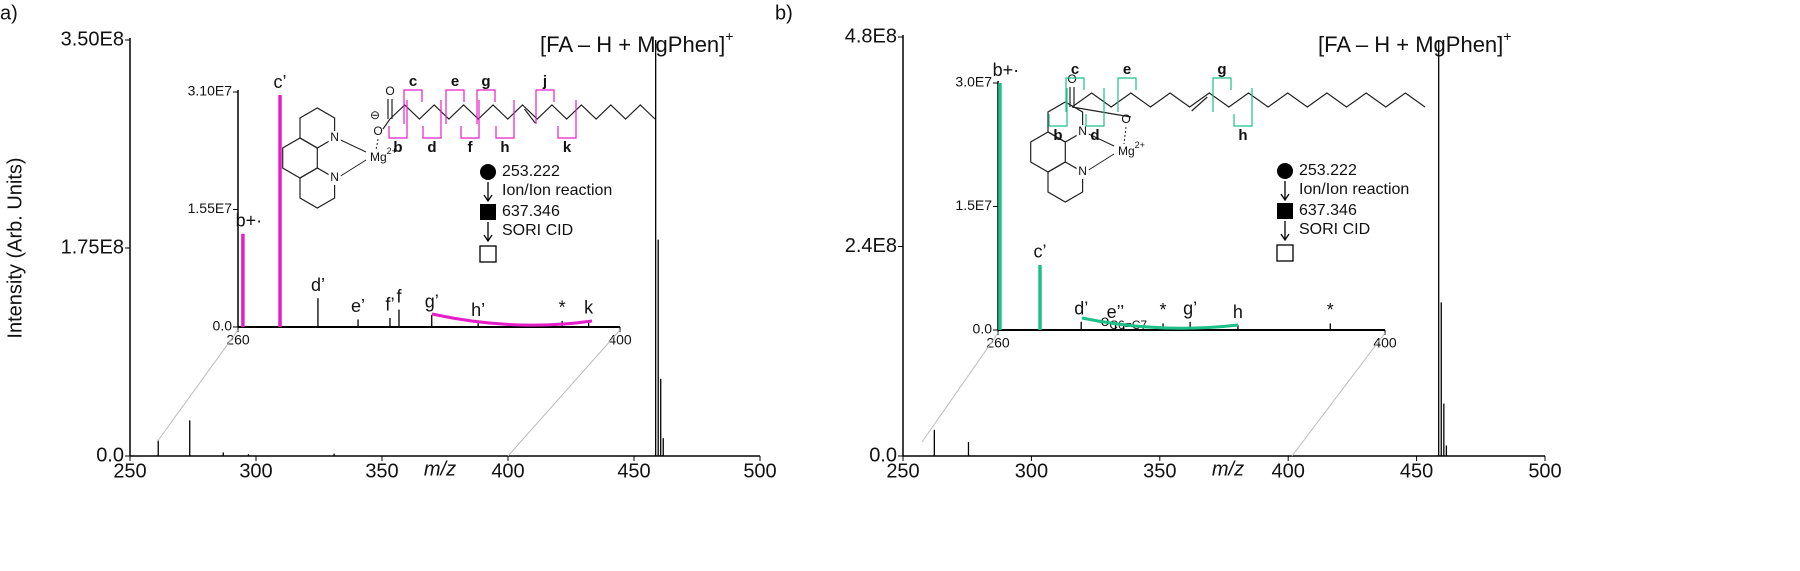  What do you see at coordinates (1228, 469) in the screenshot?
I see `x-axis-label: m/z` at bounding box center [1228, 469].